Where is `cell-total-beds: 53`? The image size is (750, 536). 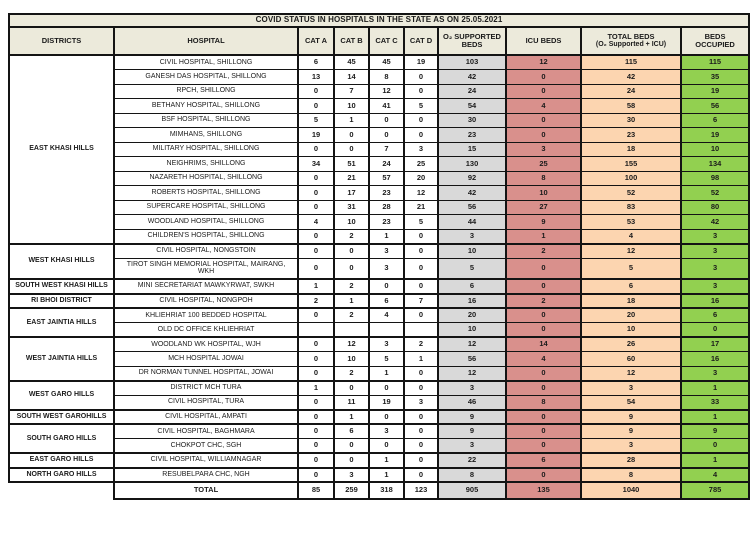 cell-total-beds: 53 is located at coordinates (631, 222).